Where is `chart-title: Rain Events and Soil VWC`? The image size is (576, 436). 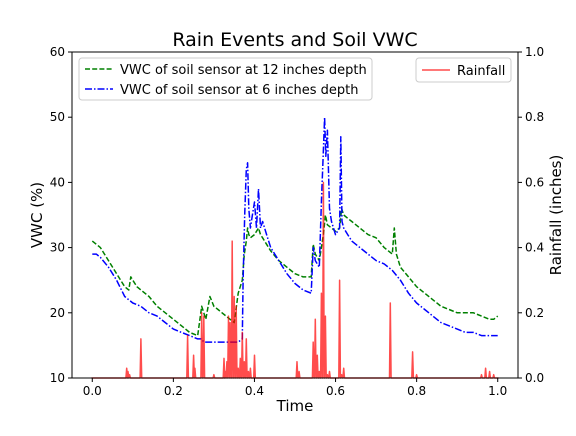
chart-title: Rain Events and Soil VWC is located at coordinates (294, 40).